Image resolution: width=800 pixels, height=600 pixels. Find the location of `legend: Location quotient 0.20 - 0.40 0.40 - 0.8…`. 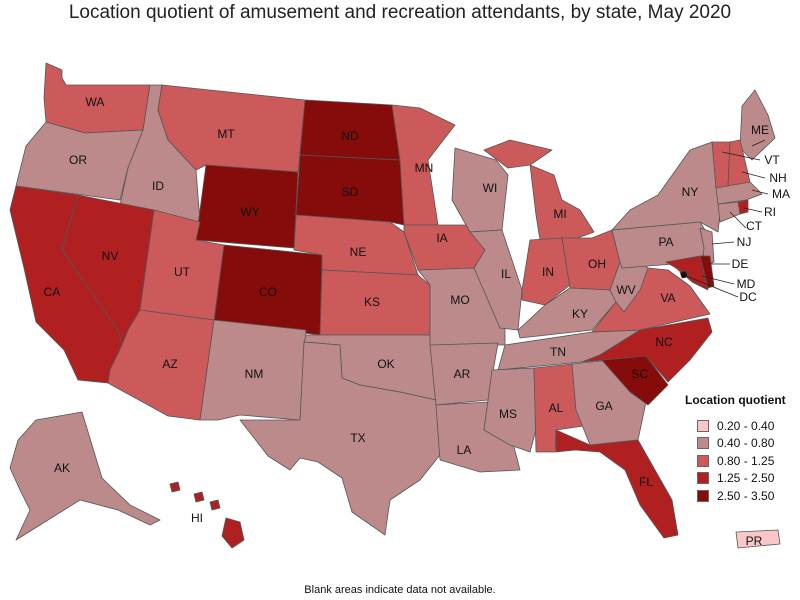

legend: Location quotient 0.20 - 0.40 0.40 - 0.8… is located at coordinates (735, 449).